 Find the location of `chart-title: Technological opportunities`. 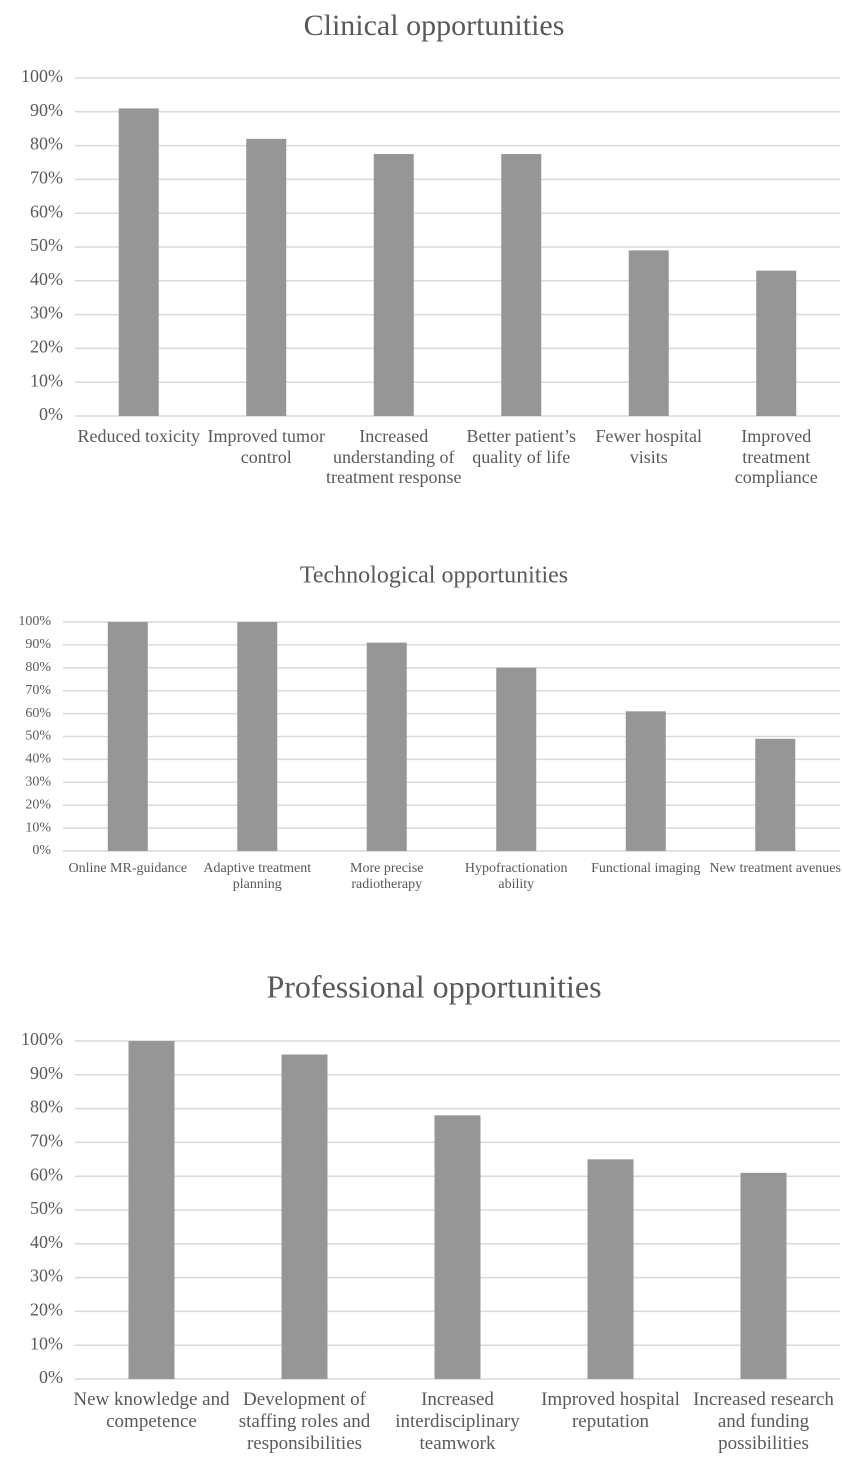

chart-title: Technological opportunities is located at coordinates (434, 576).